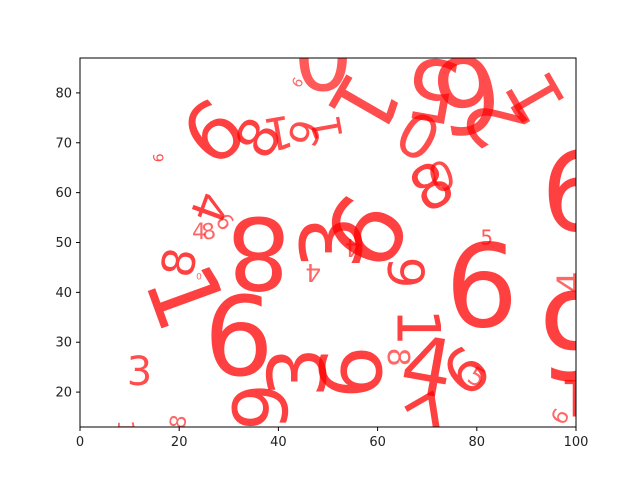 The height and width of the screenshot is (480, 640). I want to click on glyph-mark-28: 6, so click(407, 273).